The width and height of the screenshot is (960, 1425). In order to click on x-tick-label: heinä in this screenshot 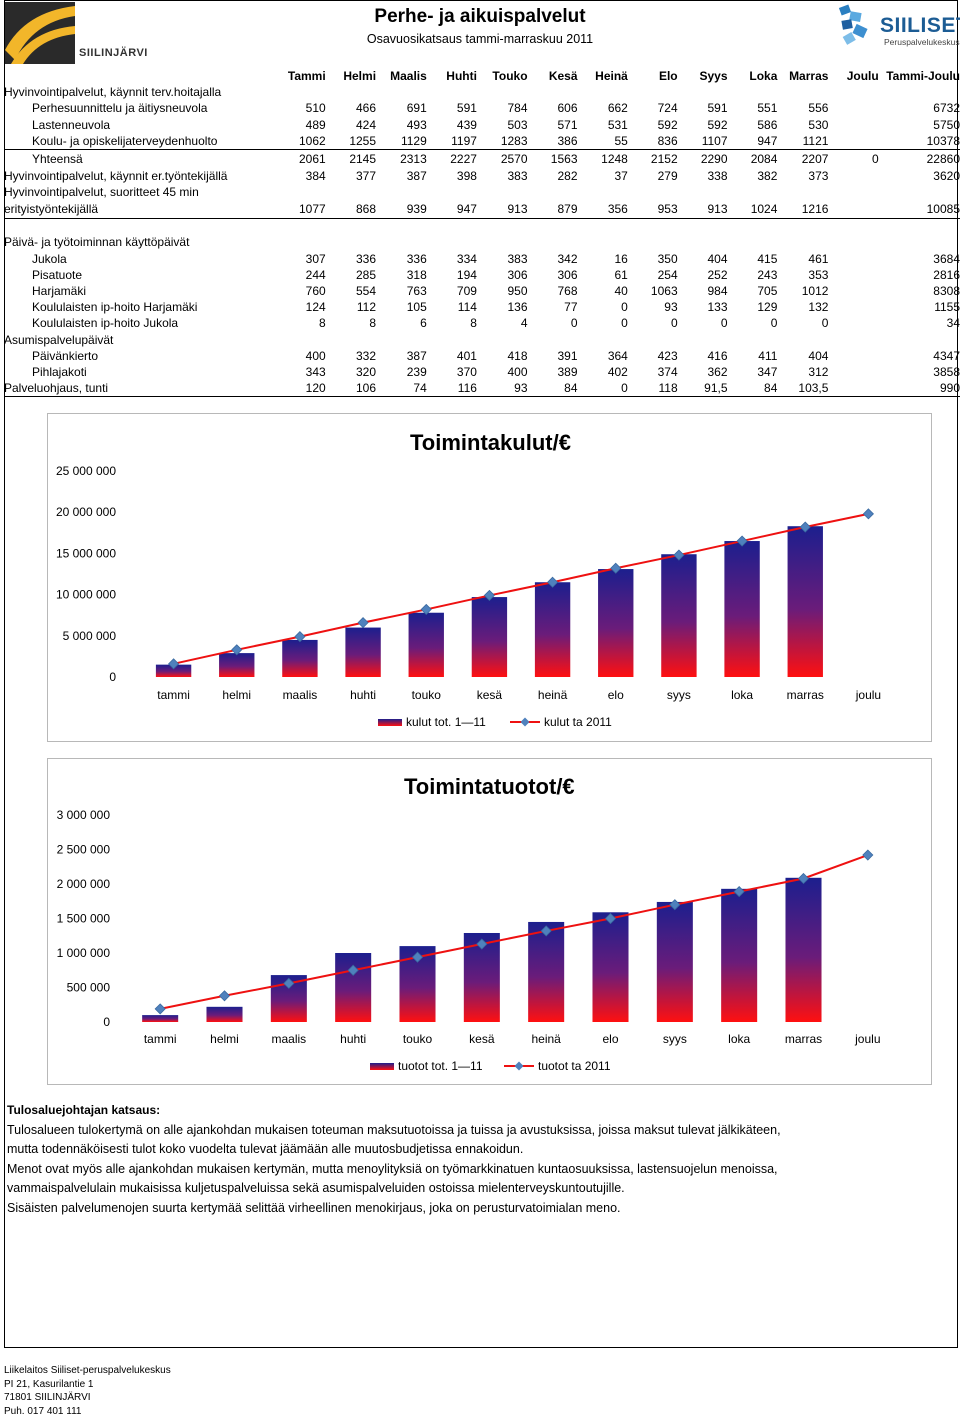, I will do `click(546, 1039)`.